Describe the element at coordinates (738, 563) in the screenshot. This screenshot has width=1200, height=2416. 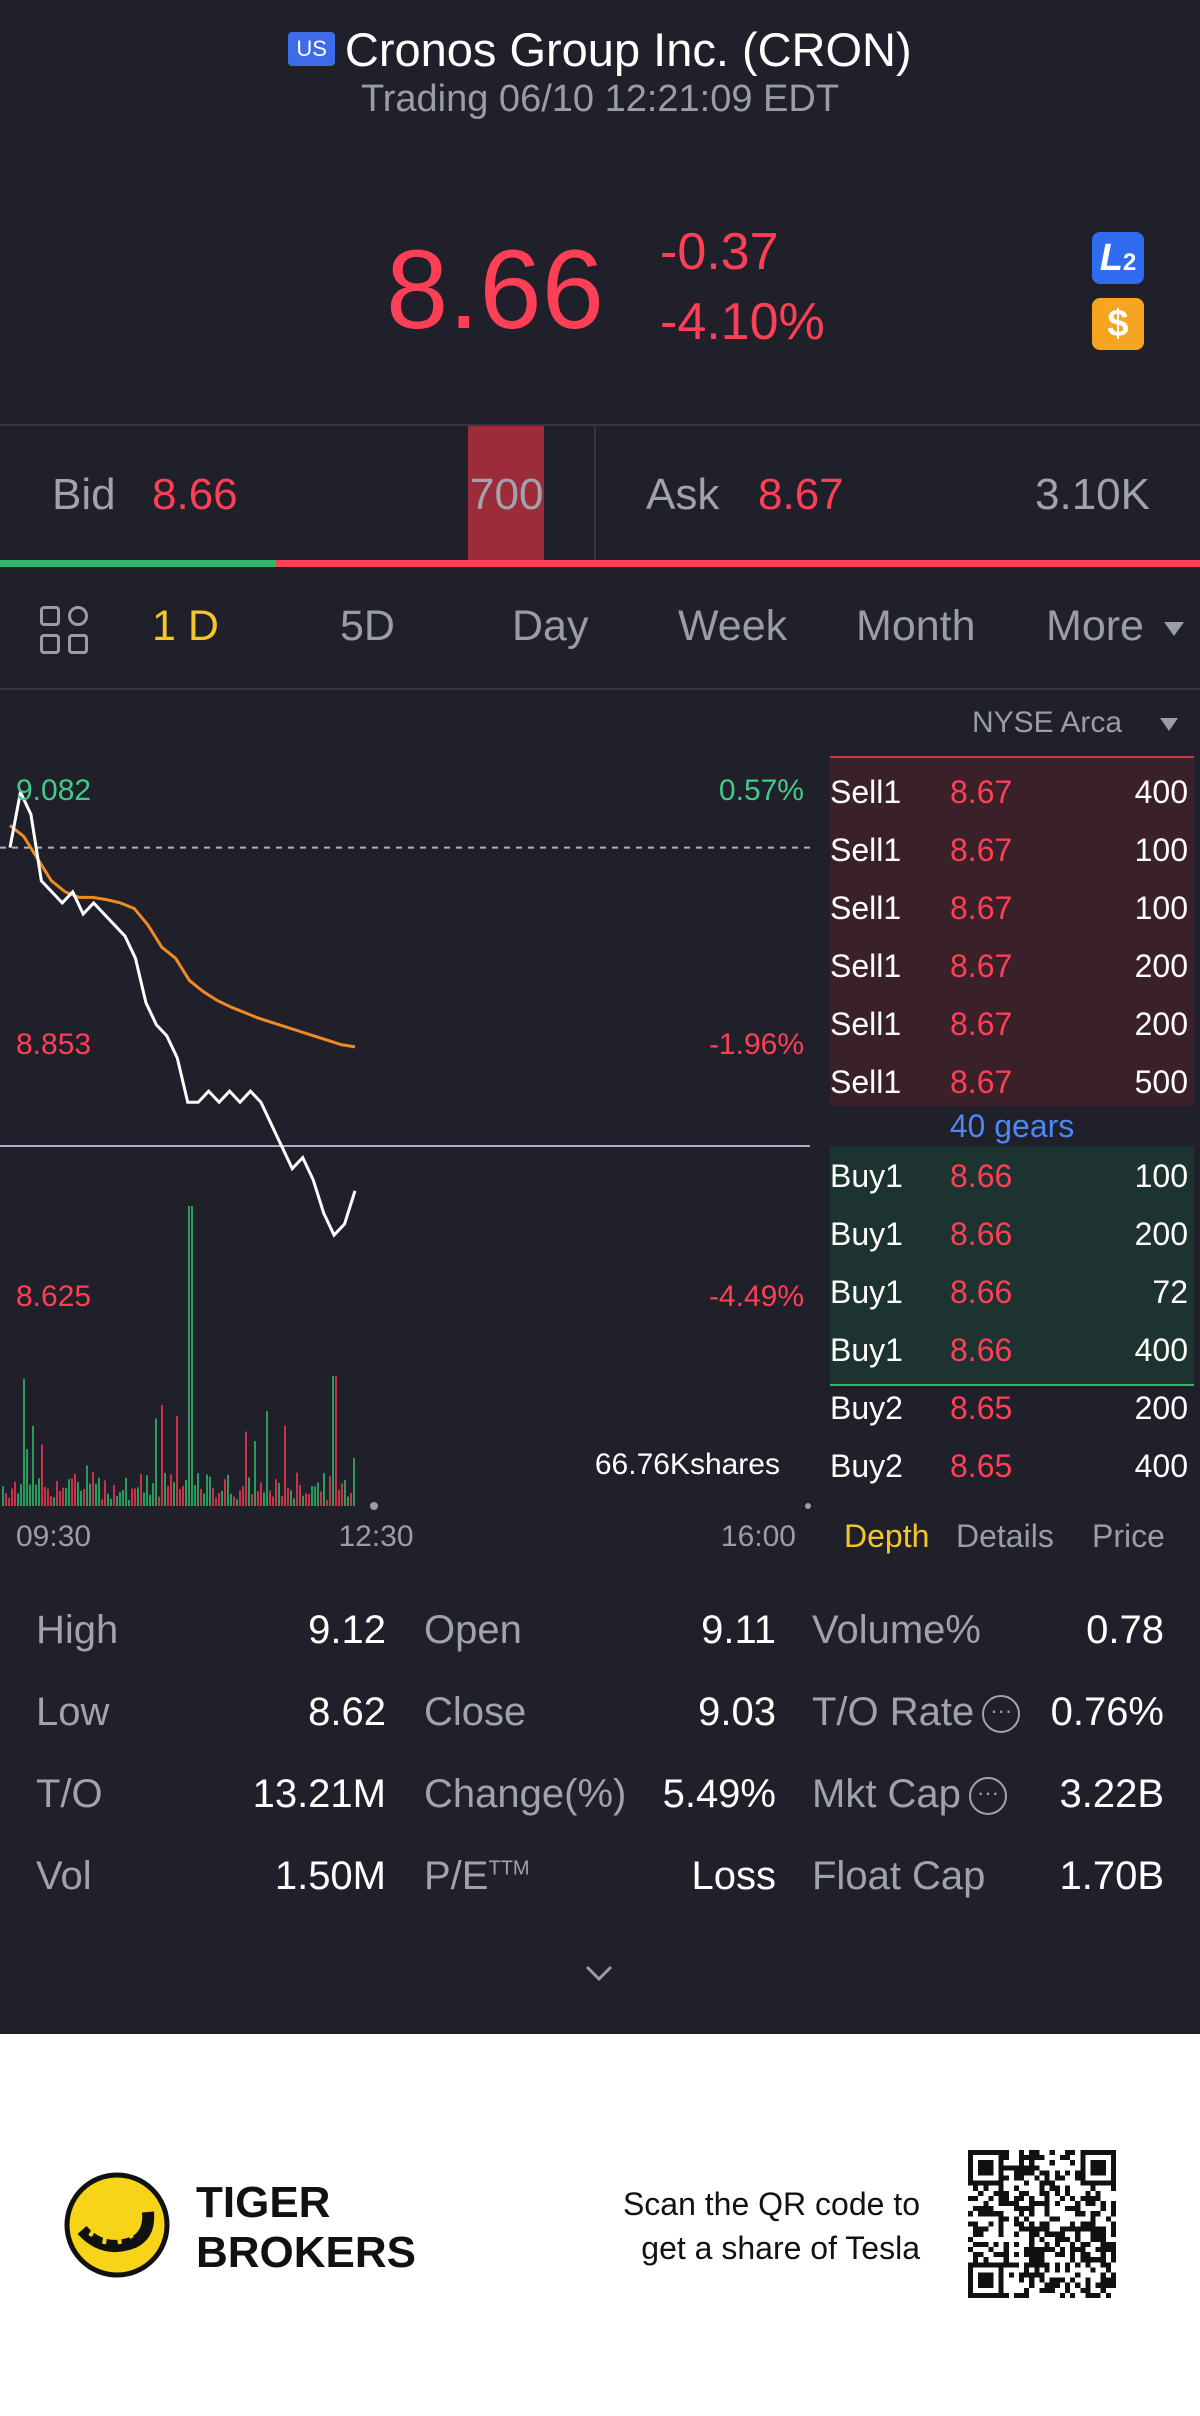
I see `ask-ratio-bar` at that location.